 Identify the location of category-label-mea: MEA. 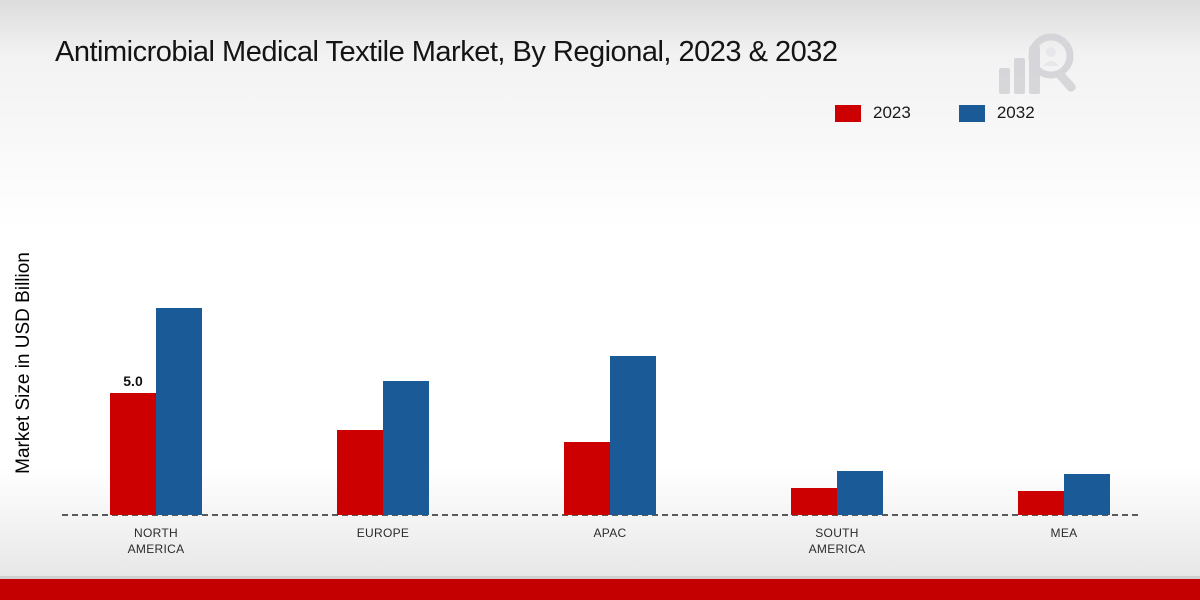
(1064, 533).